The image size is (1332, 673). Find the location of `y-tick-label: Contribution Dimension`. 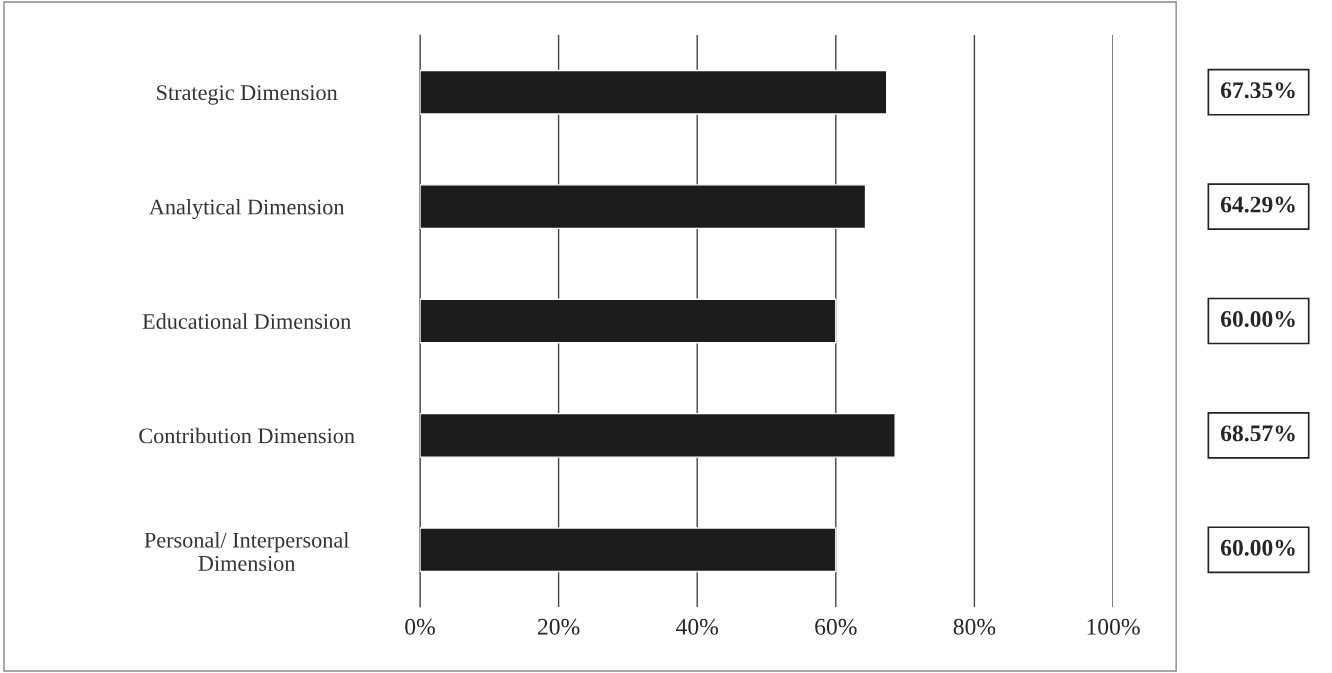

y-tick-label: Contribution Dimension is located at coordinates (247, 435).